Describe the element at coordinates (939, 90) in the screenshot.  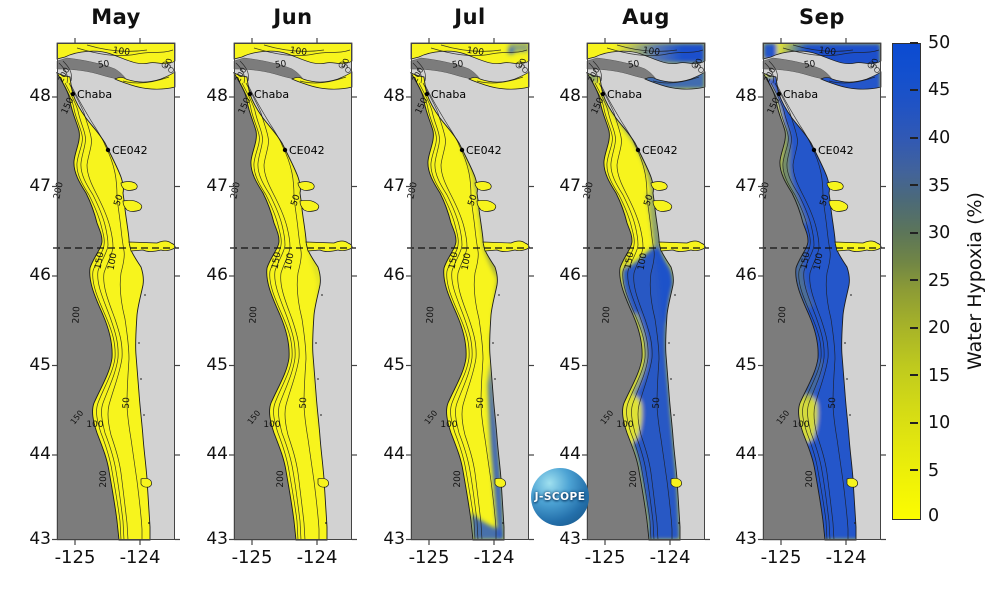
I see `colorbar-tick-label: 45` at that location.